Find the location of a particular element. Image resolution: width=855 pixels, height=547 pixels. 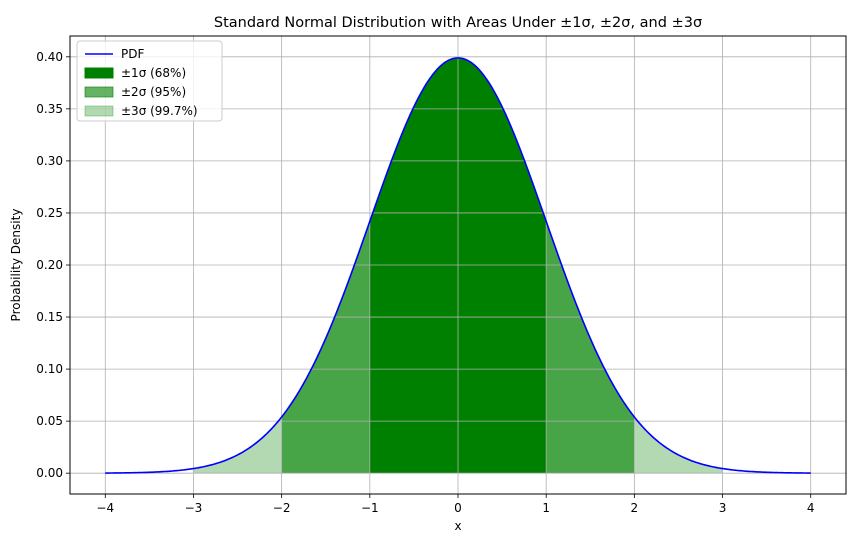

legend: PDF ±1σ (68%) ±2σ (95%) ±3σ (99.7%) is located at coordinates (149, 81).